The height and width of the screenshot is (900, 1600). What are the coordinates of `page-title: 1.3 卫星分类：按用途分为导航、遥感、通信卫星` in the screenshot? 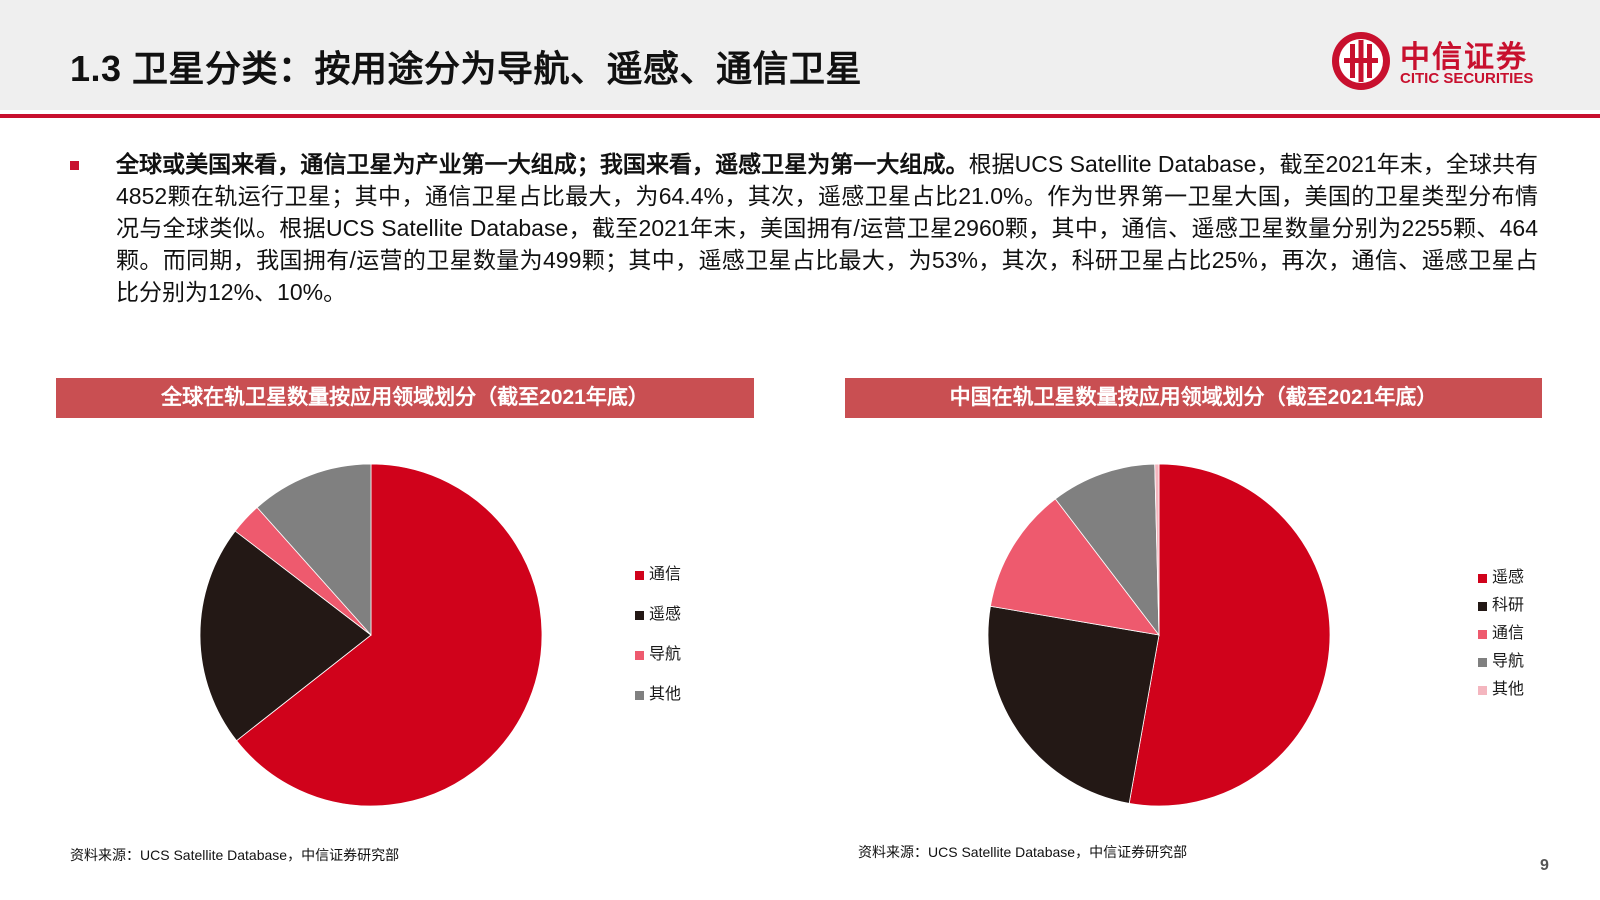 It's located at (466, 68).